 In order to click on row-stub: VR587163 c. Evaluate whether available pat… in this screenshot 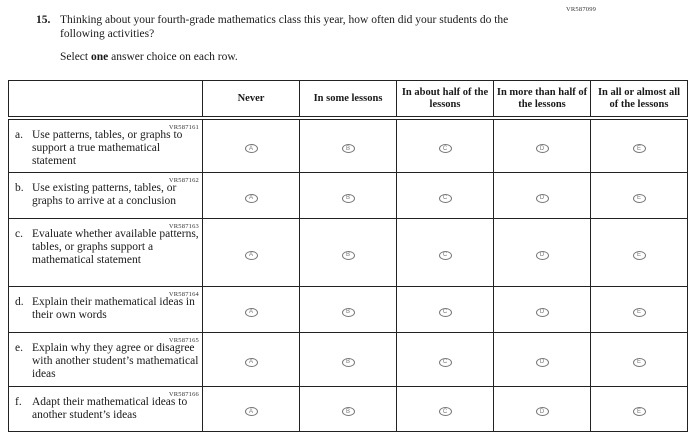, I will do `click(105, 252)`.